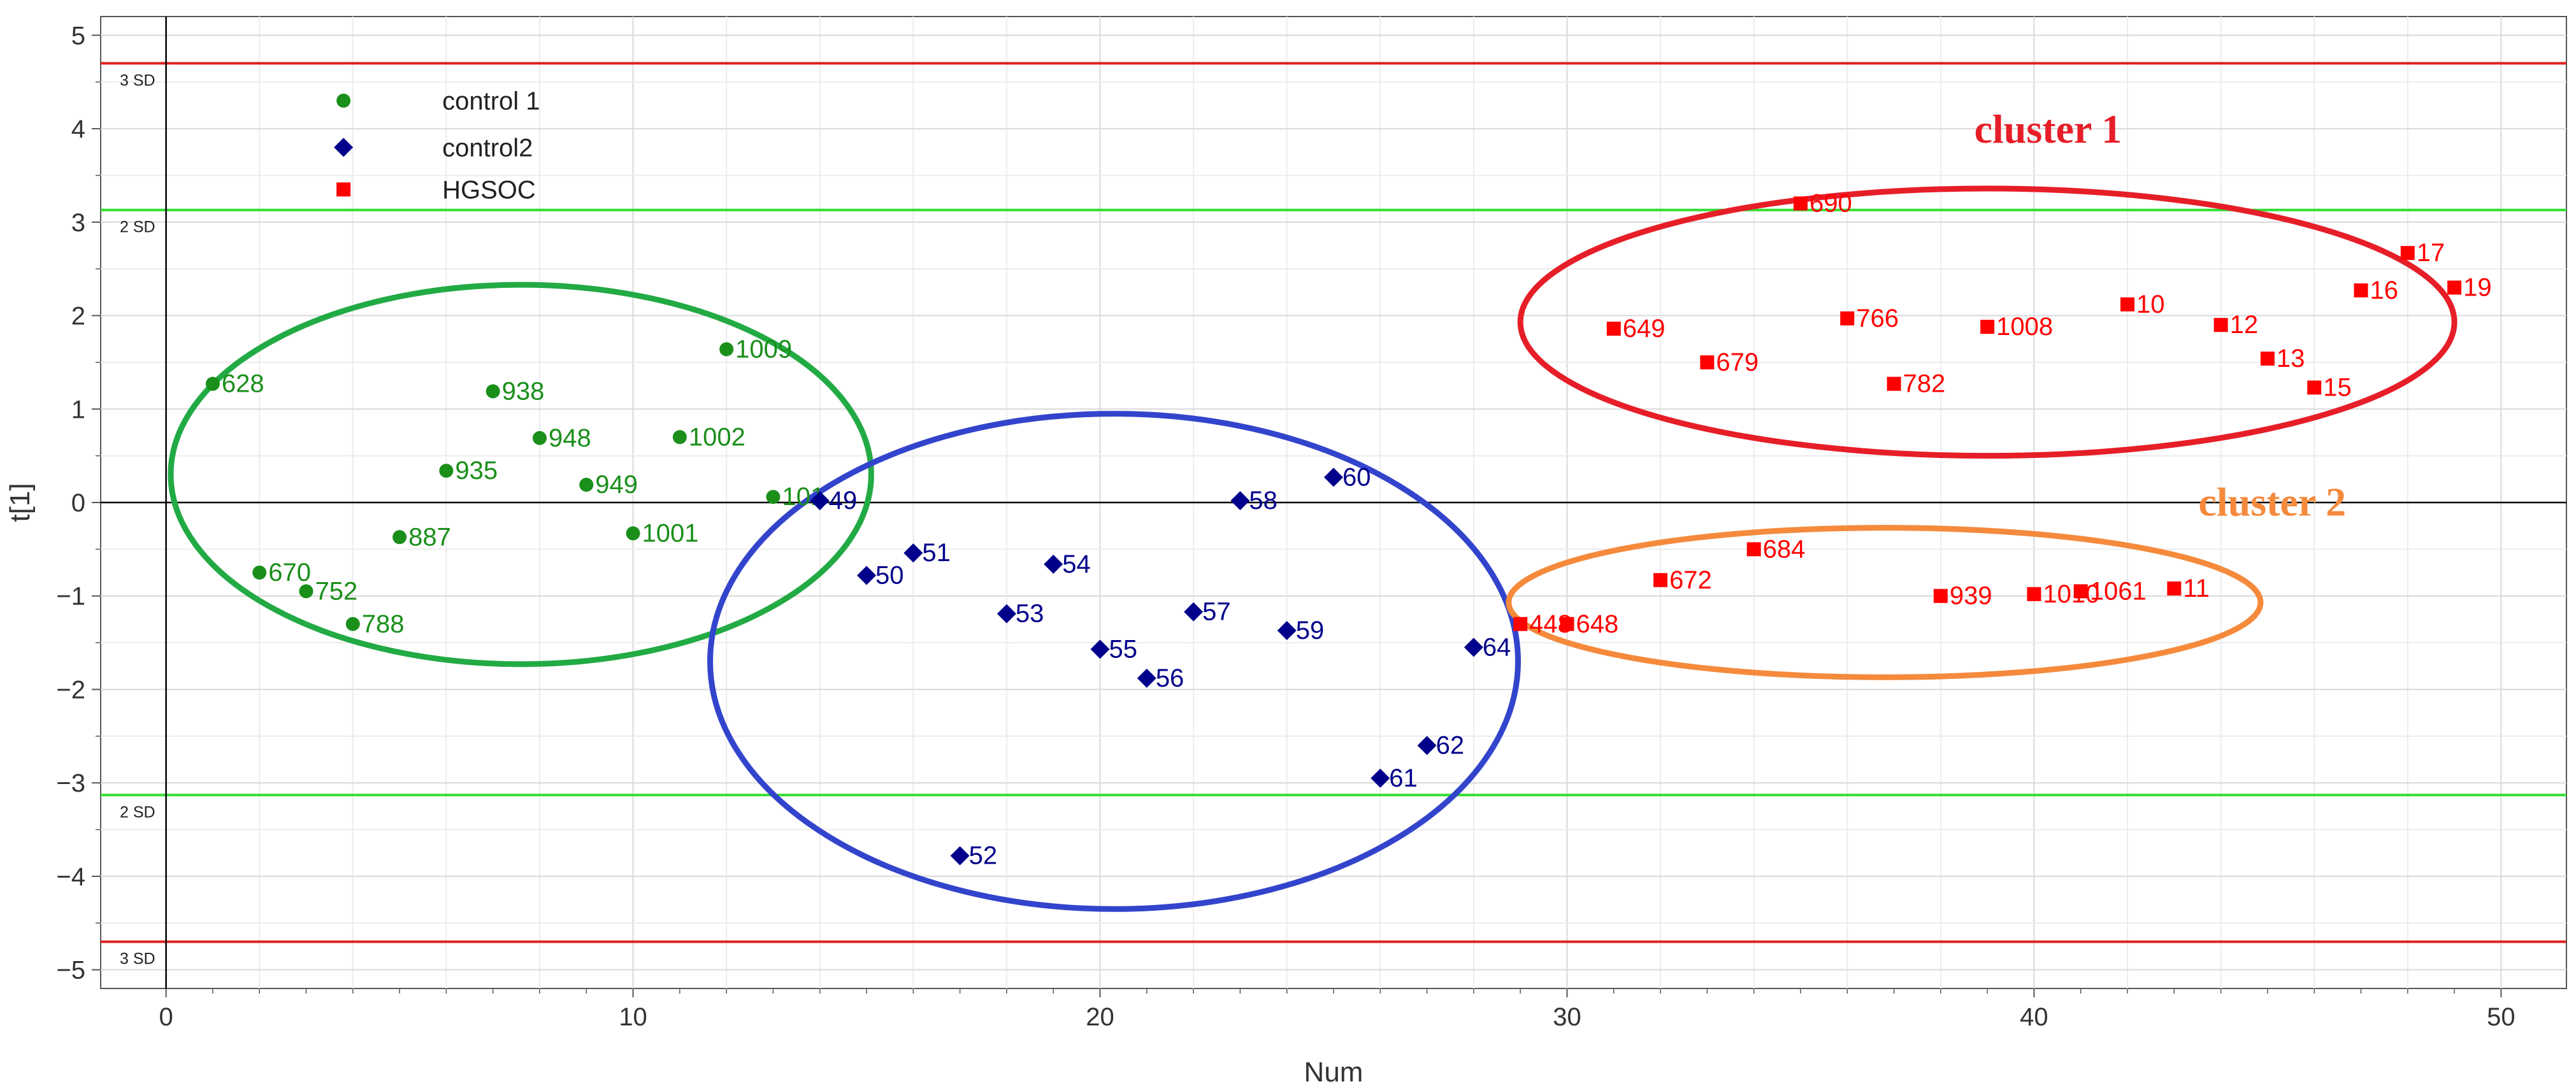 The width and height of the screenshot is (2576, 1091). I want to click on x-tick-label: 40, so click(2034, 1017).